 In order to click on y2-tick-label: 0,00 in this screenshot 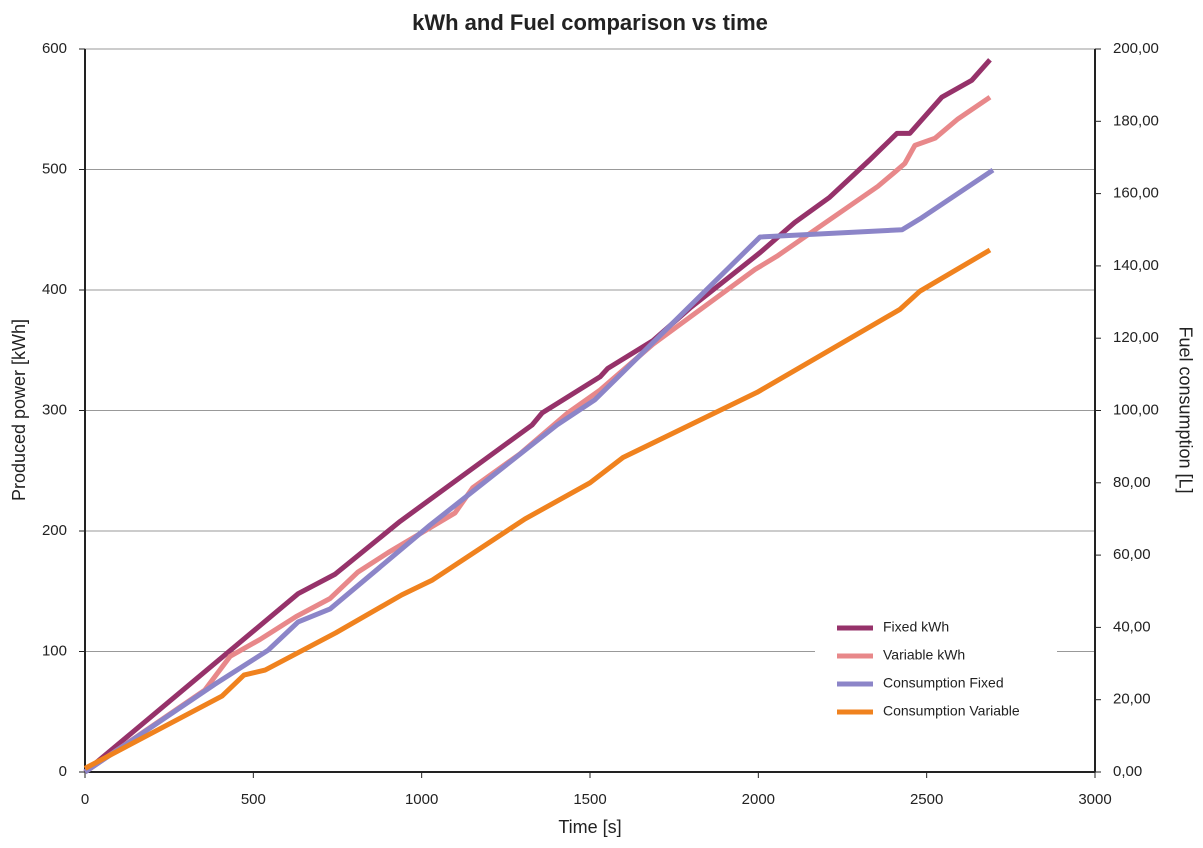, I will do `click(1127, 771)`.